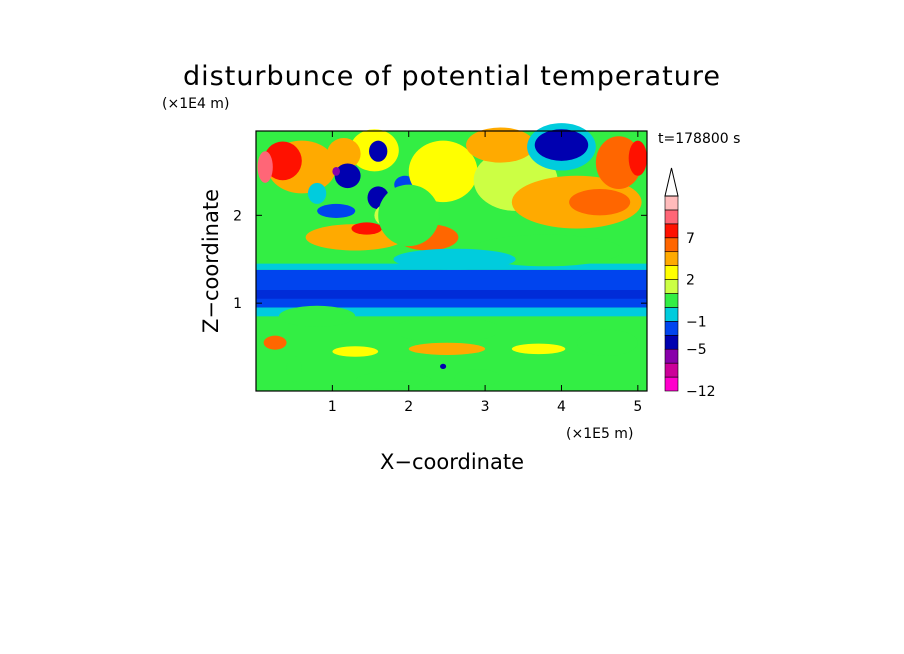  Describe the element at coordinates (671, 182) in the screenshot. I see `colorbar-extend-arrow` at that location.